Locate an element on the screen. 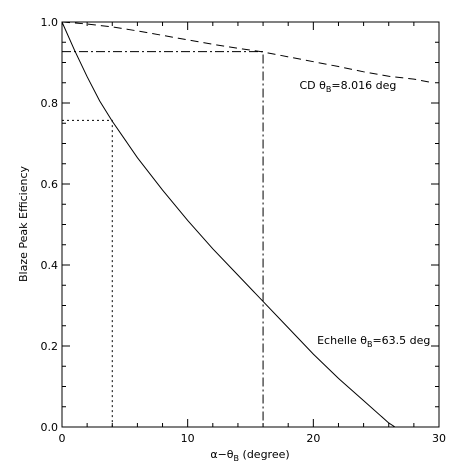 This screenshot has width=451, height=466. y-tick-label: 1.0 is located at coordinates (50, 22).